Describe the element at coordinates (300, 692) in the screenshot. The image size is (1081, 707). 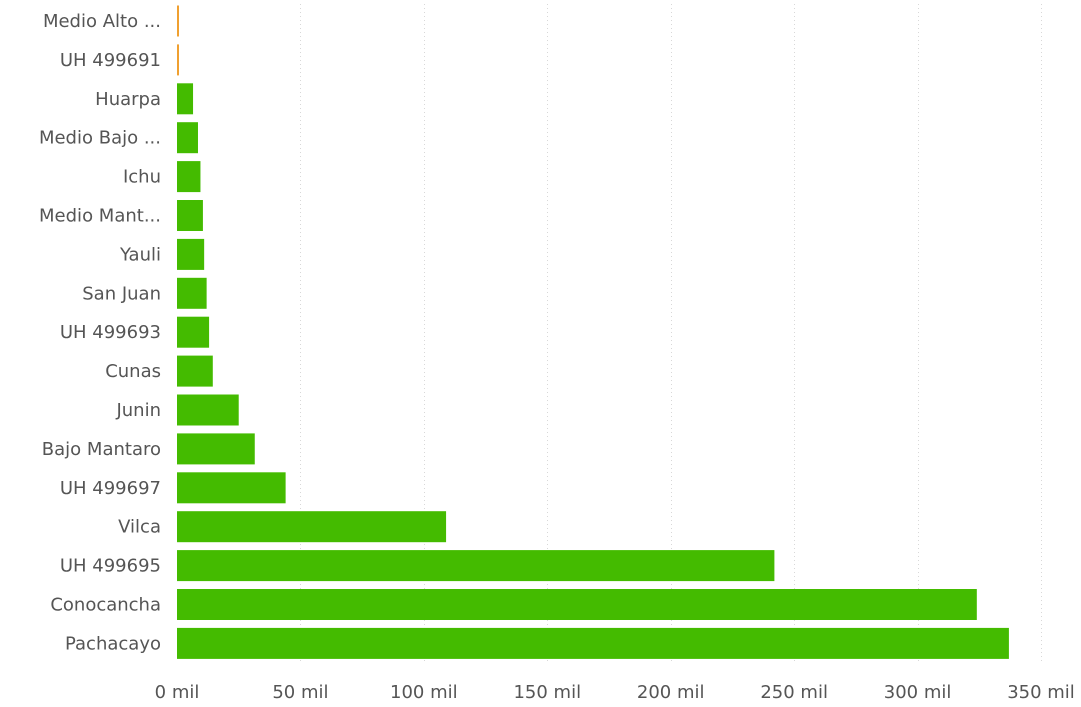
I see `x-tick-label: 50 mil` at that location.